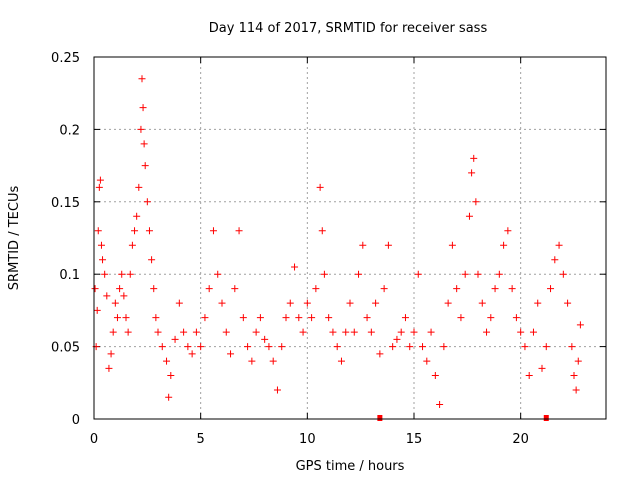 Image resolution: width=640 pixels, height=480 pixels. Describe the element at coordinates (76, 420) in the screenshot. I see `y-tick-label: 0` at that location.